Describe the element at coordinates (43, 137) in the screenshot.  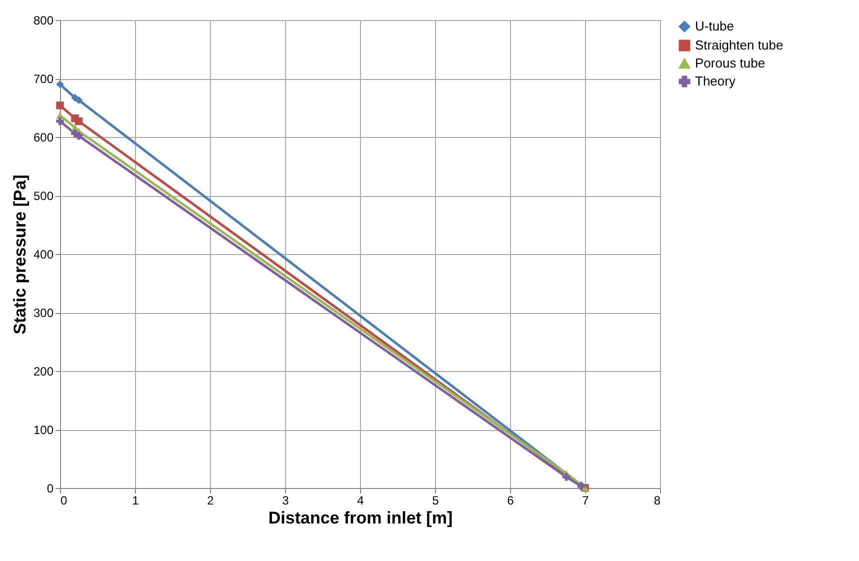
I see `y-tick-label: 600` at that location.